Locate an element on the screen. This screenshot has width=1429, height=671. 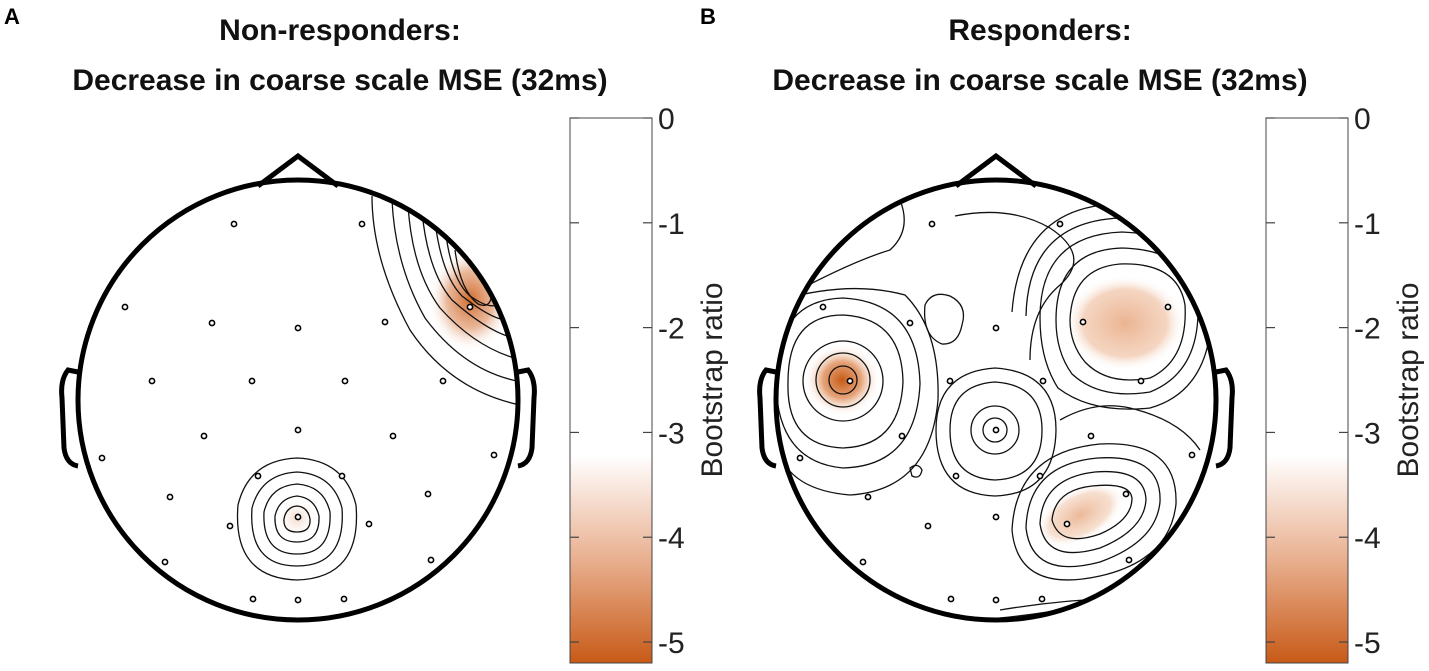
title-line-1: Responders: is located at coordinates (1040, 30).